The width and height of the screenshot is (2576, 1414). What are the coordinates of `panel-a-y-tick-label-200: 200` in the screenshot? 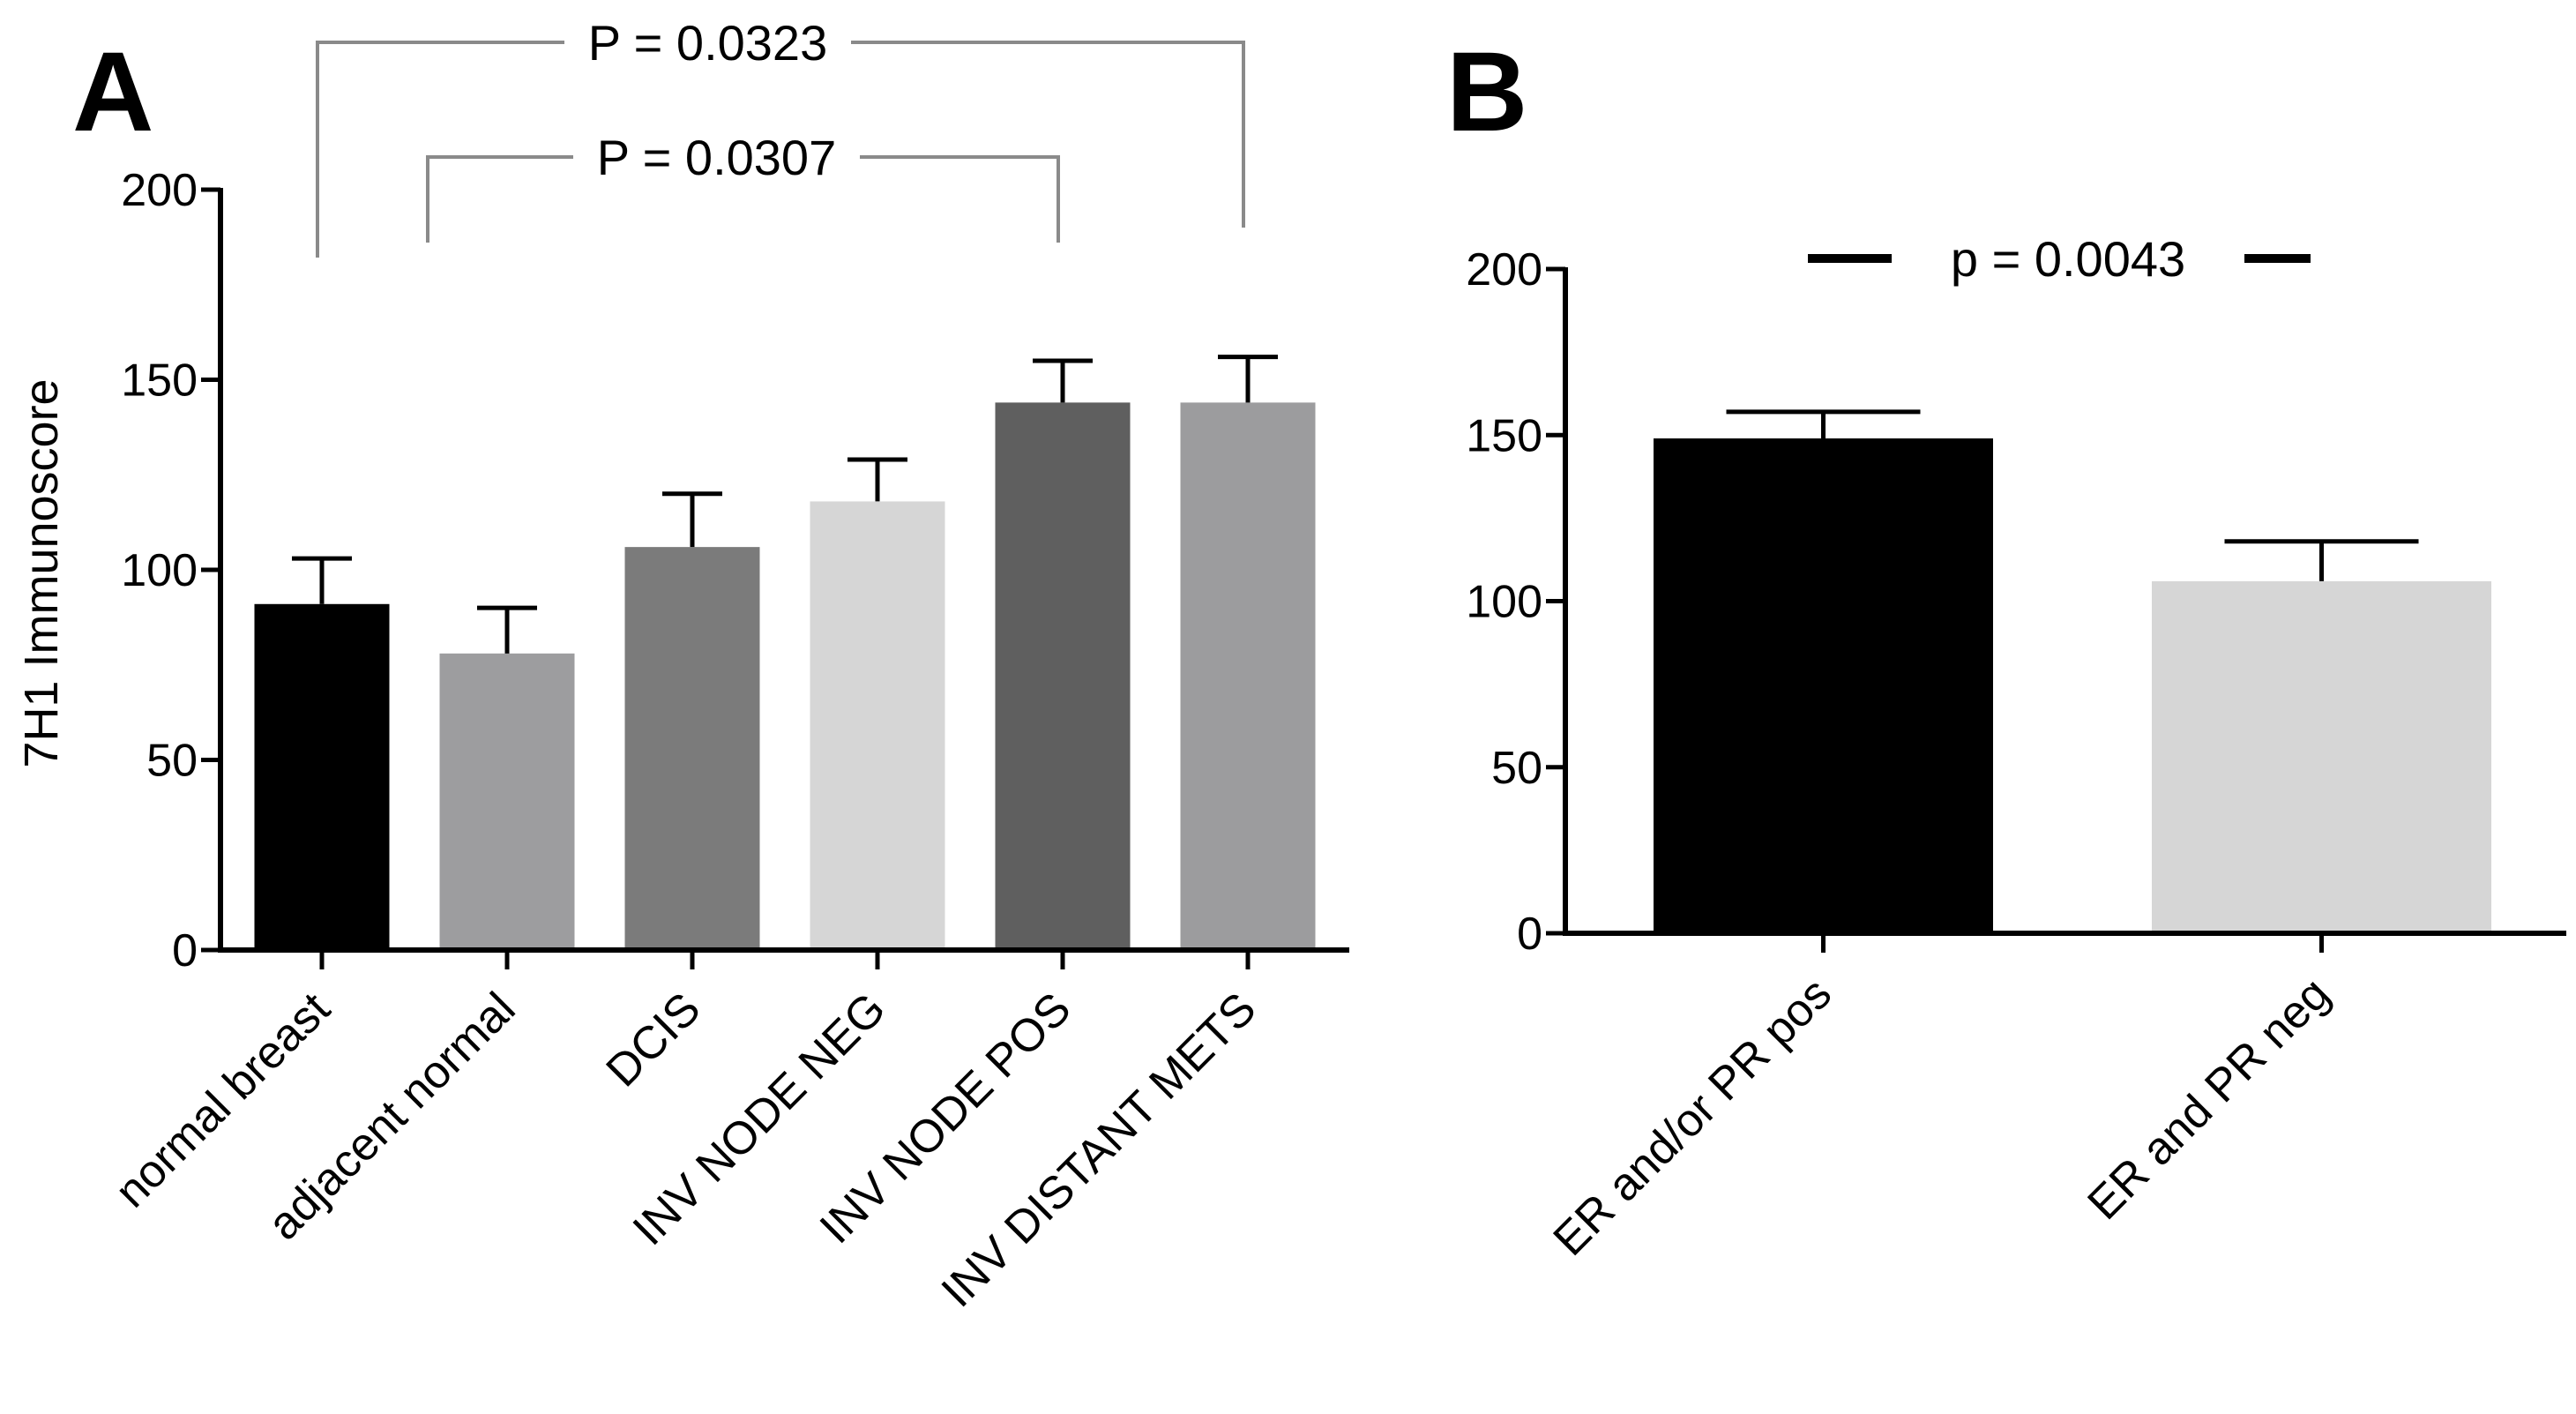 It's located at (159, 190).